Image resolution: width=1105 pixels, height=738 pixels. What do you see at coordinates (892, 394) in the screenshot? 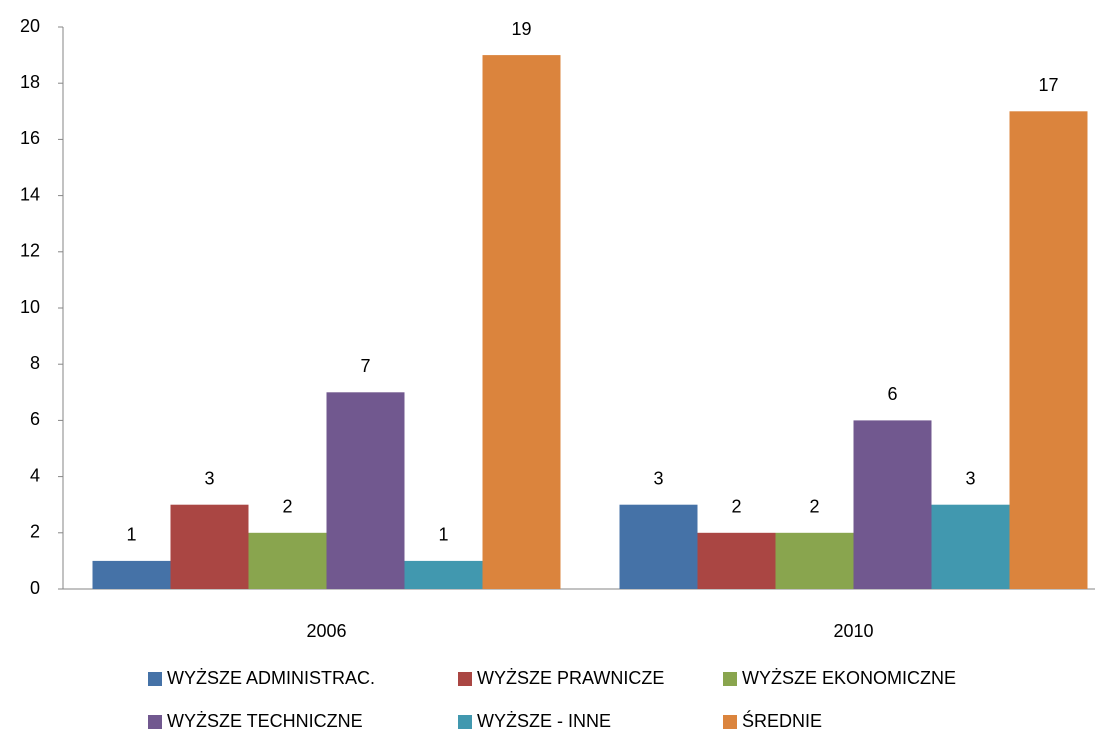
I see `value-label: 6` at bounding box center [892, 394].